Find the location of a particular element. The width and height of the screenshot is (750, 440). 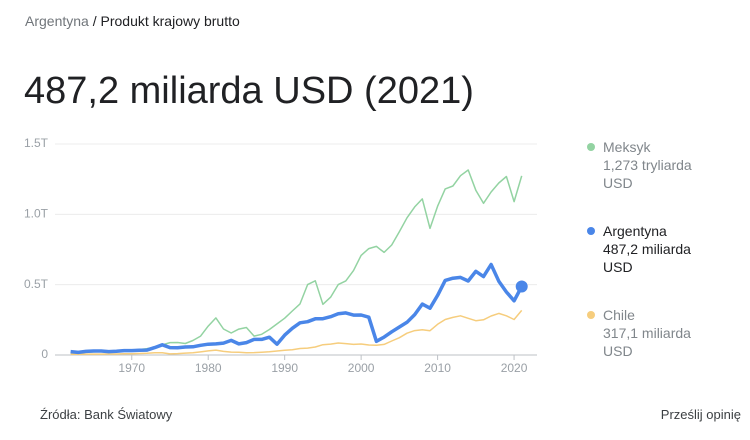

breadcrumb-current: Produkt krajowy brutto is located at coordinates (170, 21).